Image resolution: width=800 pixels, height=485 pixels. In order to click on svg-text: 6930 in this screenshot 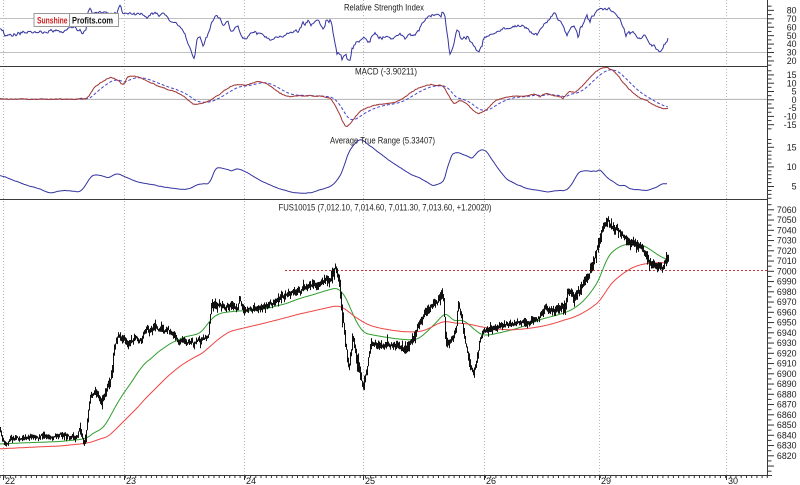, I will do `click(787, 343)`.